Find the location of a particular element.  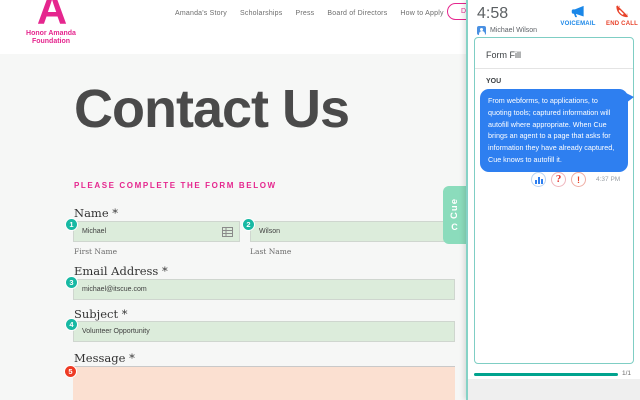

card-progress-bar is located at coordinates (546, 374).